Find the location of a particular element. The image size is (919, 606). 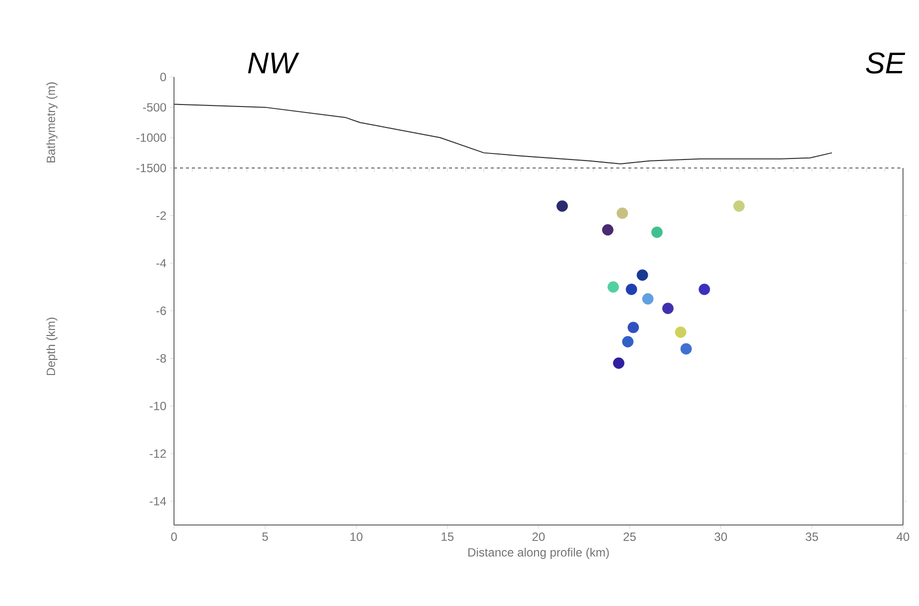

text: SE is located at coordinates (886, 63).